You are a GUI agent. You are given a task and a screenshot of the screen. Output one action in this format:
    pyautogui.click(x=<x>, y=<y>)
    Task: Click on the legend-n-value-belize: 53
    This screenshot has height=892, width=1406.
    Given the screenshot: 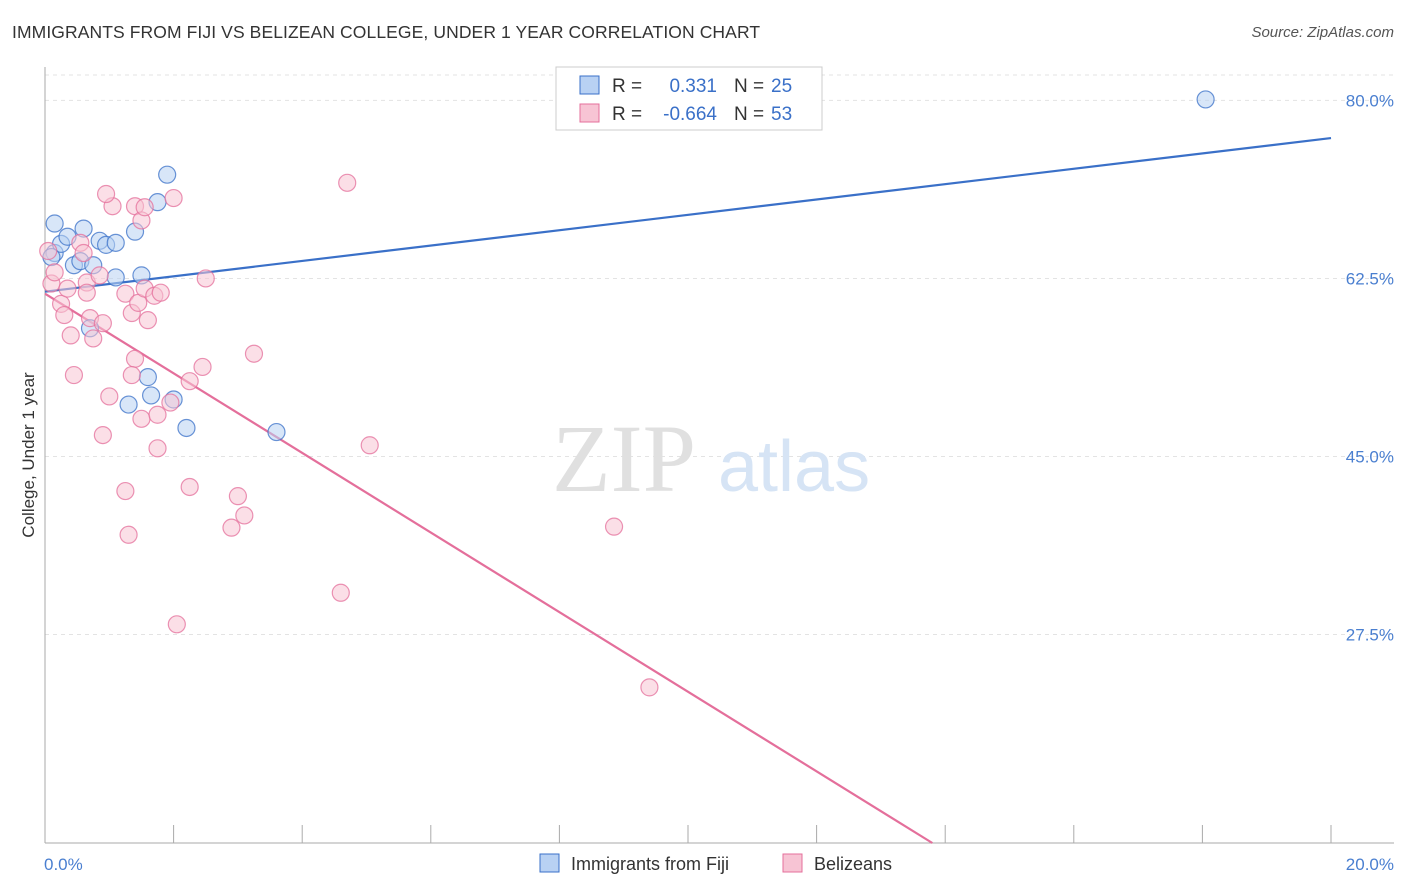 What is the action you would take?
    pyautogui.click(x=781, y=114)
    